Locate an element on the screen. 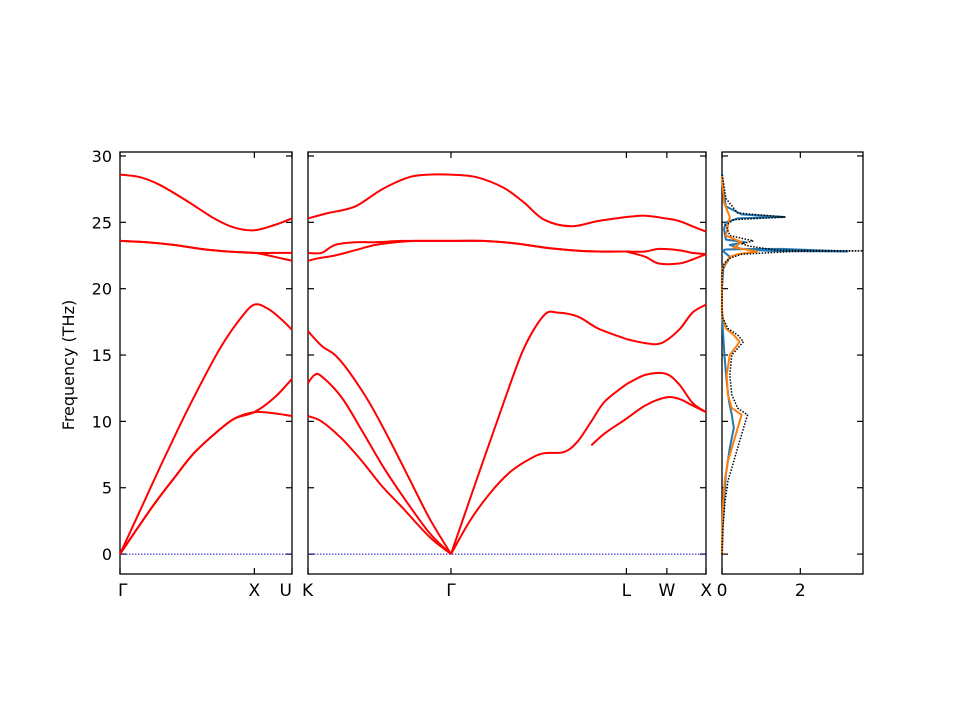 Image resolution: width=960 pixels, height=720 pixels. x-tick-label: 2 is located at coordinates (800, 591).